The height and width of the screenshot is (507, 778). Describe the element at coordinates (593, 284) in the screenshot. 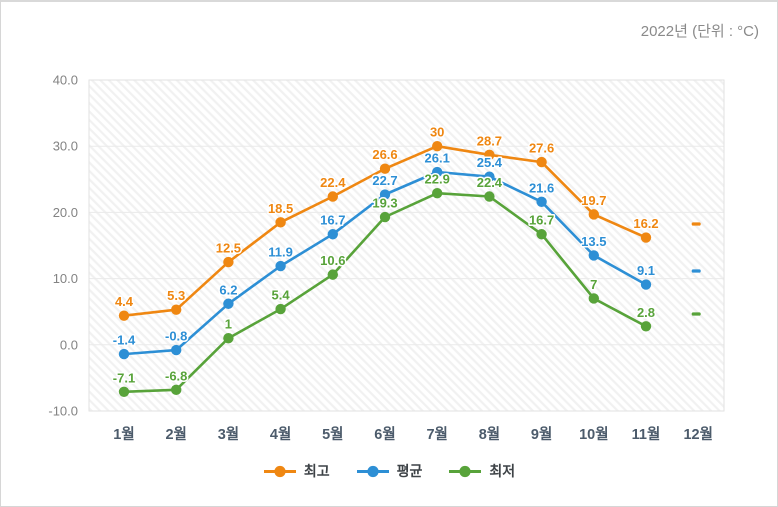

I see `data-label: 7` at that location.